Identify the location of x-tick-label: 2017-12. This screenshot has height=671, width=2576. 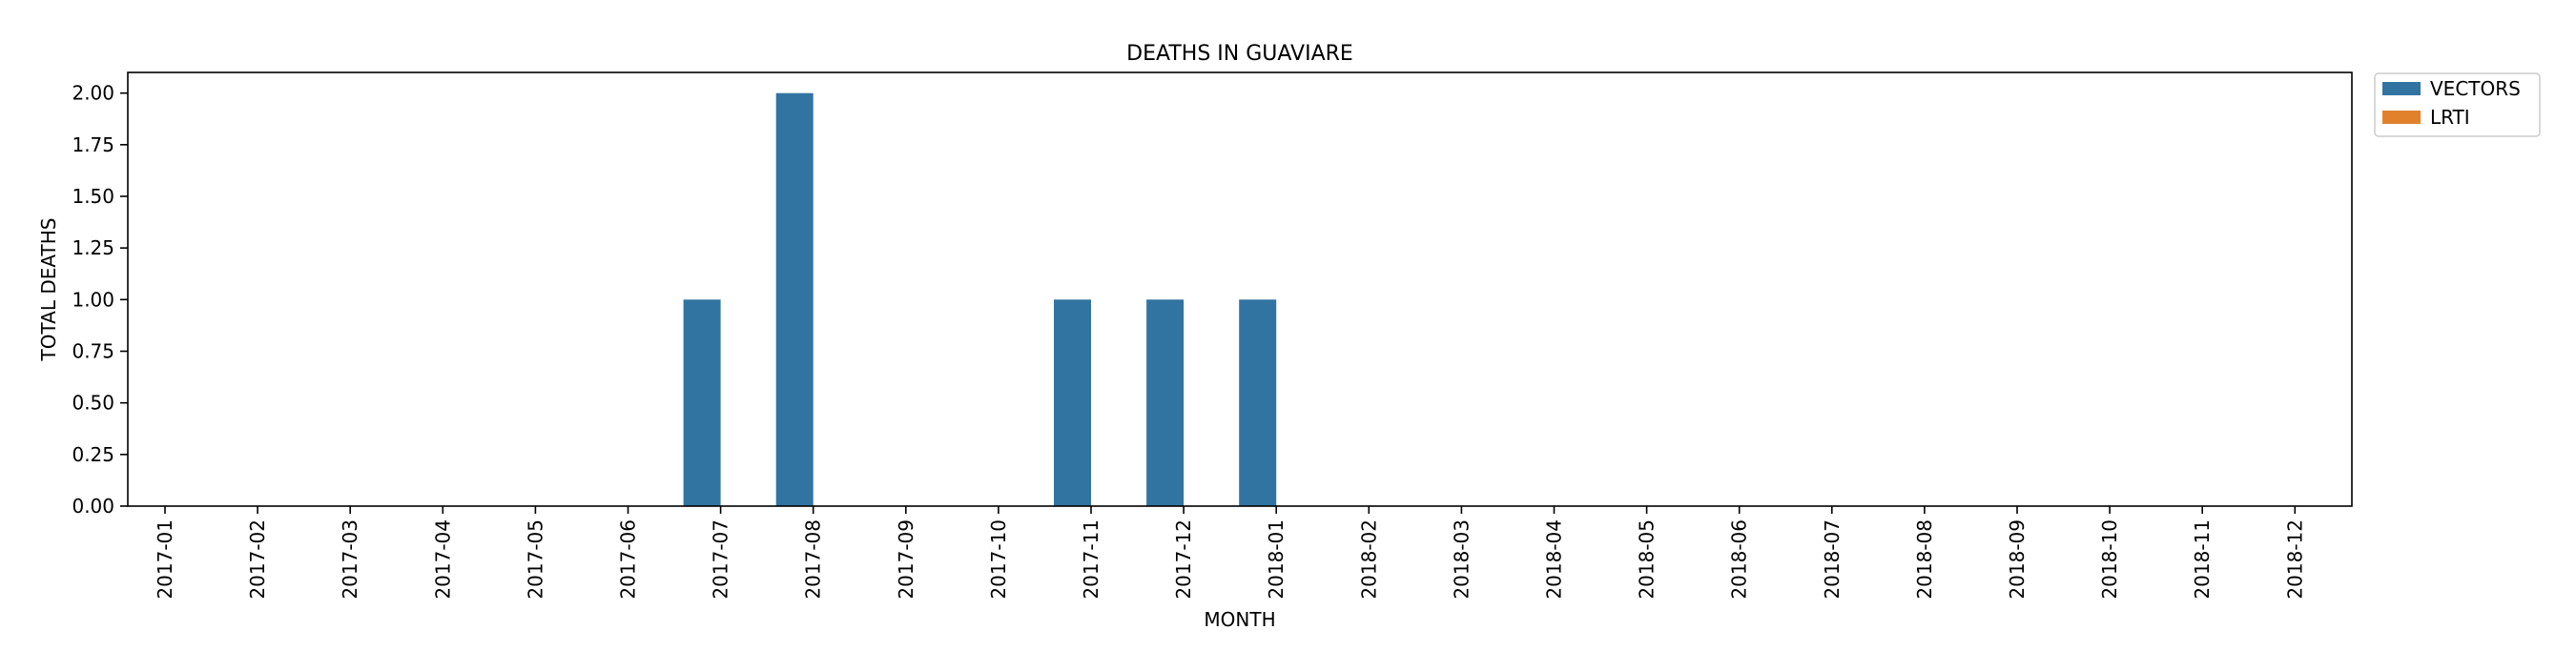
(1183, 559).